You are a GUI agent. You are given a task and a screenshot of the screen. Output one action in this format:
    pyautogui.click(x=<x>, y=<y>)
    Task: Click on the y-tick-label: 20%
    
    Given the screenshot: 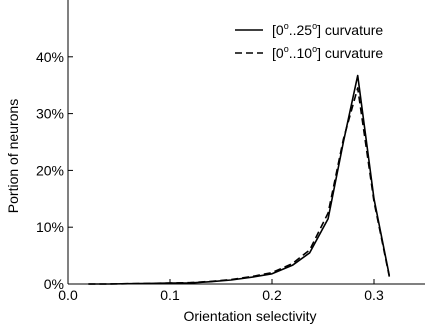 What is the action you would take?
    pyautogui.click(x=50, y=170)
    